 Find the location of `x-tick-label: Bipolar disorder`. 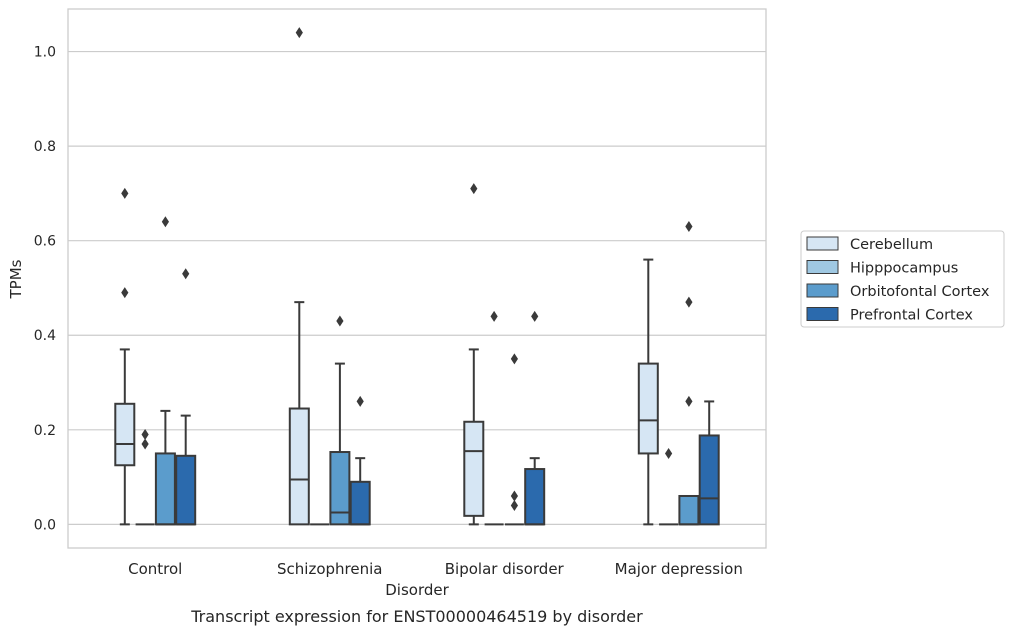

x-tick-label: Bipolar disorder is located at coordinates (505, 569).